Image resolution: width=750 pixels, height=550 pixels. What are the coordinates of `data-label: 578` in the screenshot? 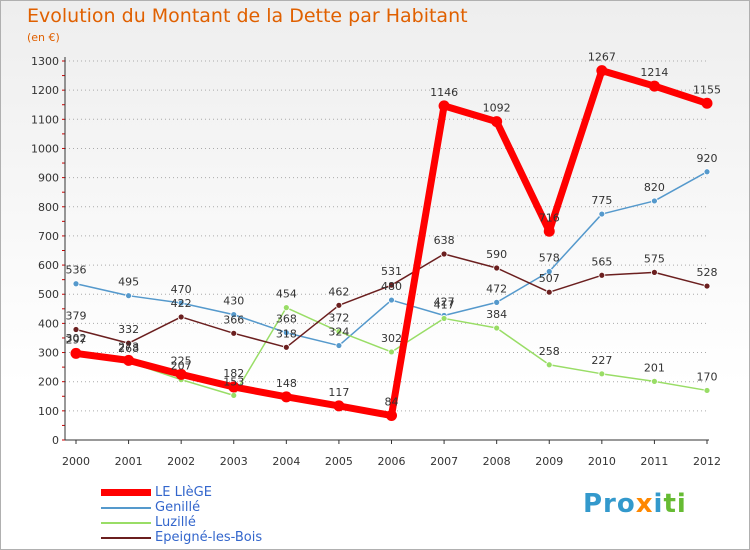 It's located at (549, 257).